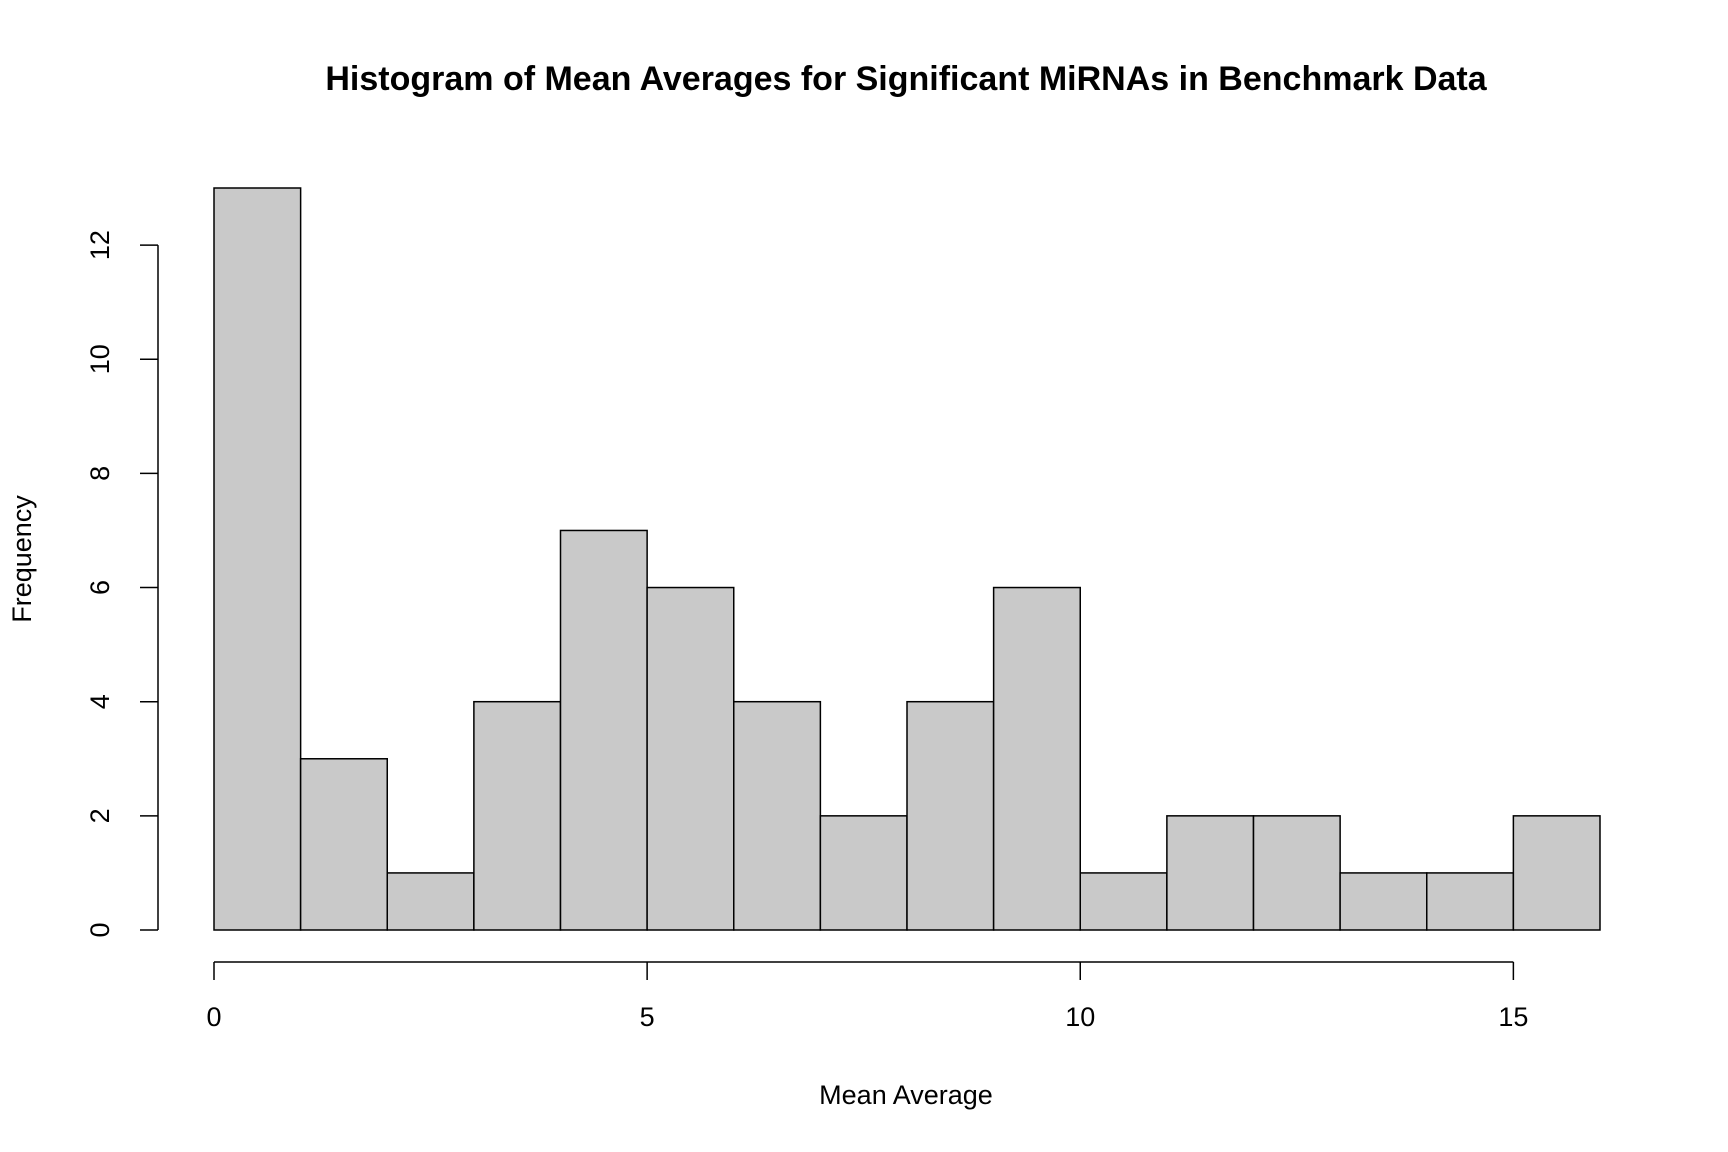 This screenshot has height=1152, width=1728. What do you see at coordinates (100, 245) in the screenshot?
I see `y-tick-label: 12` at bounding box center [100, 245].